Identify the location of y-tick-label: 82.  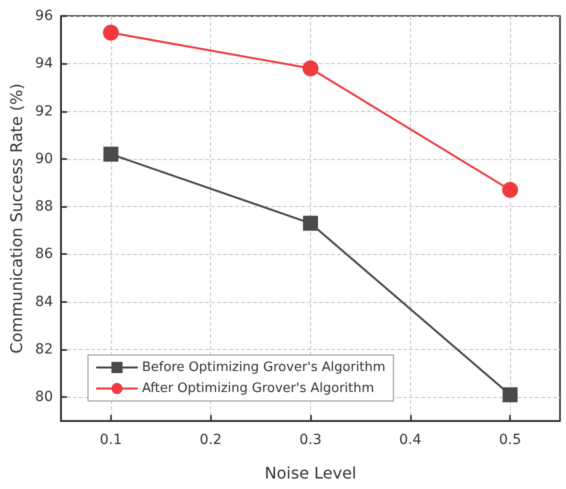
(44, 350).